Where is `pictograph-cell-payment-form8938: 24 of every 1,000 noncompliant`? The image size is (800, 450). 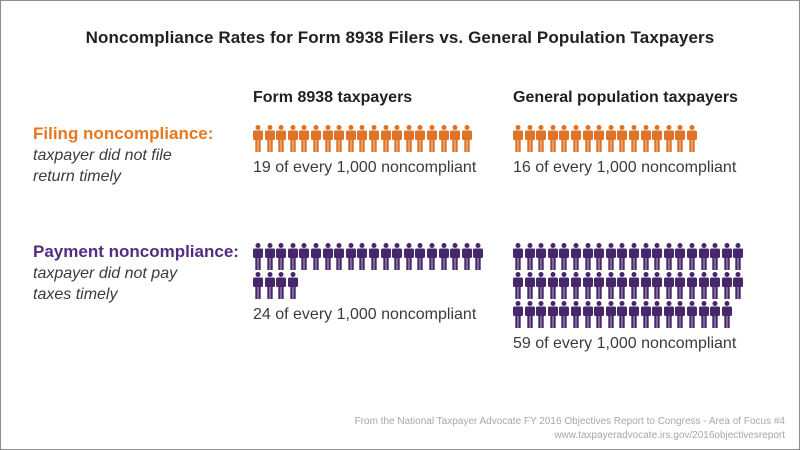 pictograph-cell-payment-form8938: 24 of every 1,000 noncompliant is located at coordinates (383, 297).